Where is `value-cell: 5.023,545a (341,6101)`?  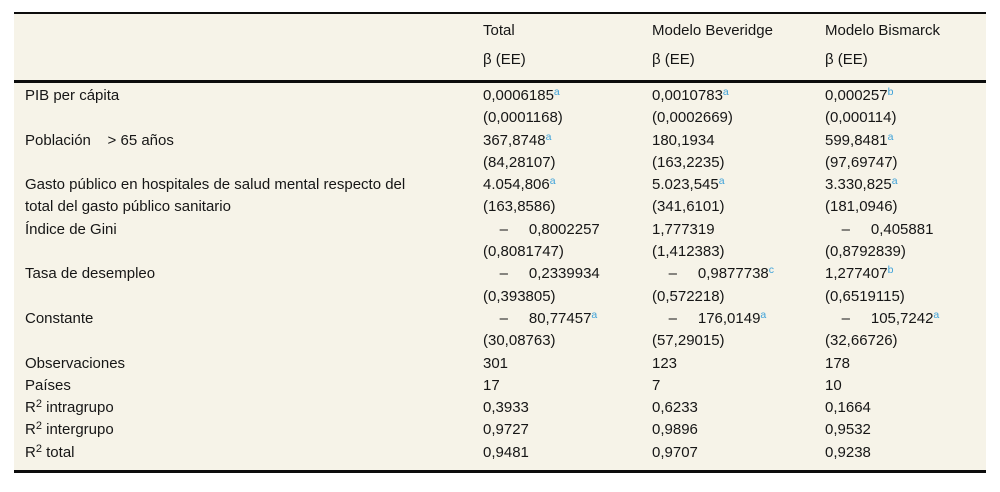 value-cell: 5.023,545a (341,6101) is located at coordinates (738, 196).